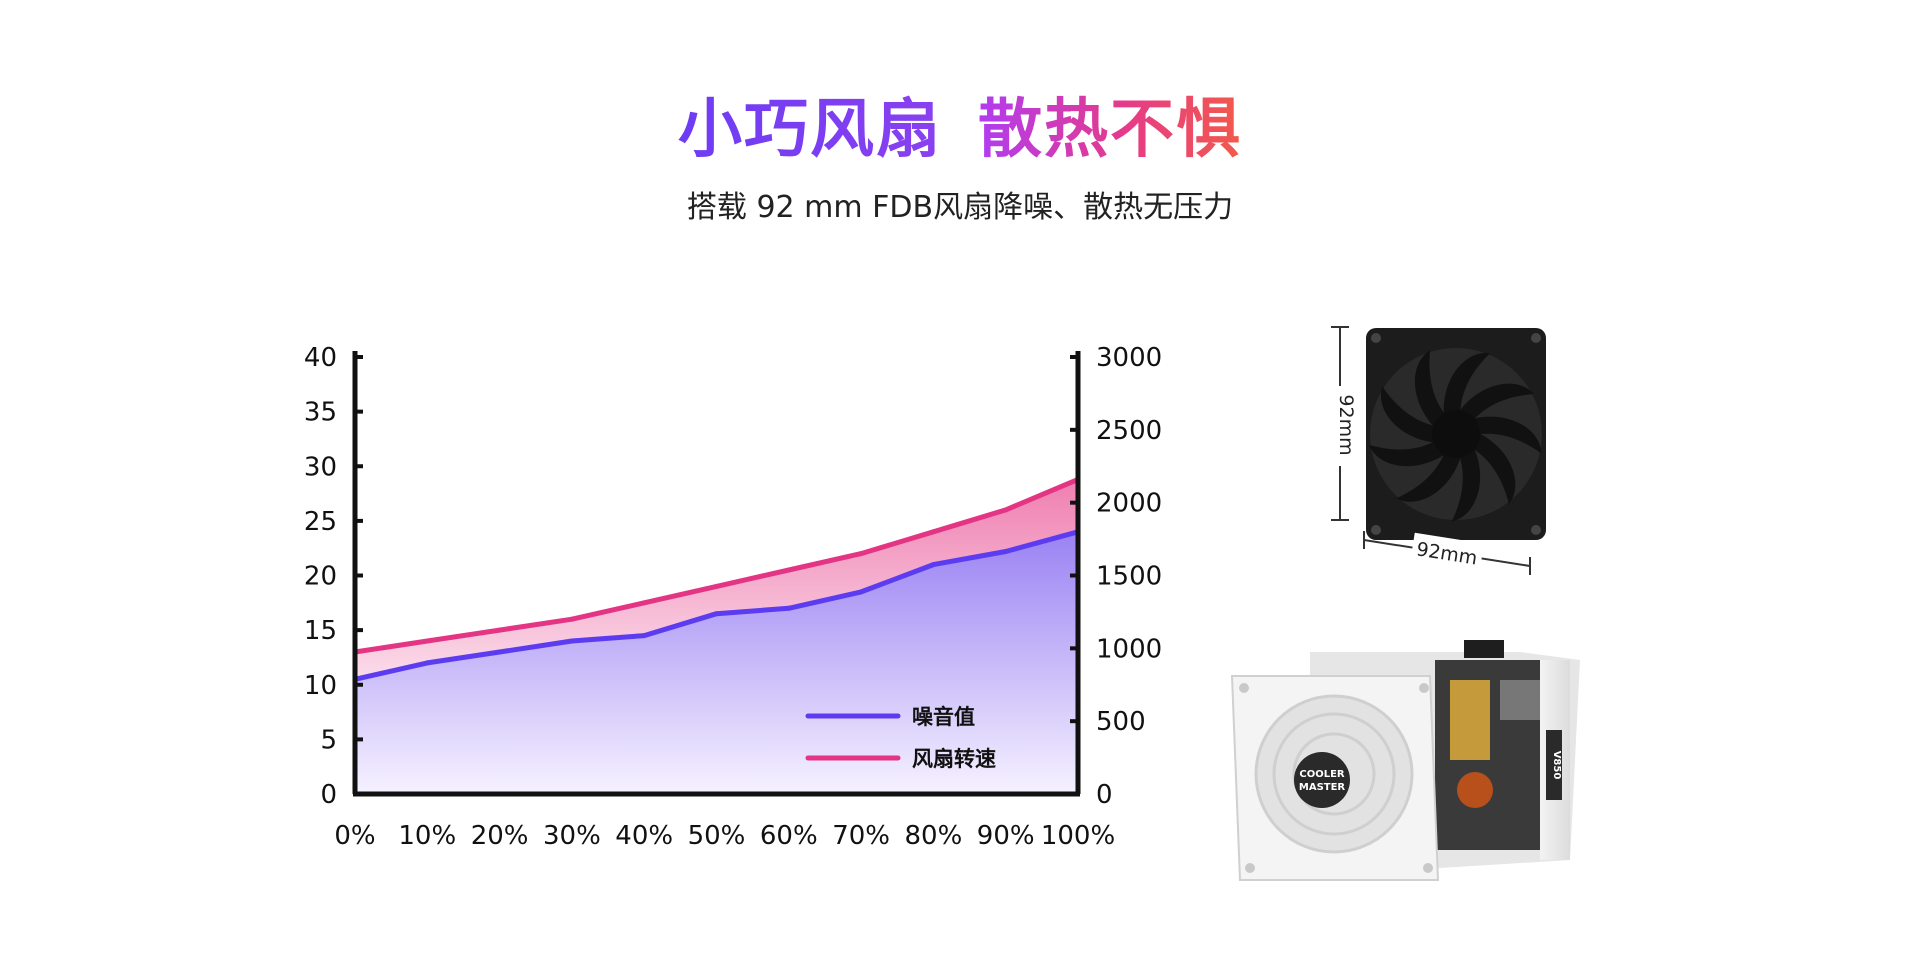  I want to click on y-left-tick-label: 25, so click(320, 522).